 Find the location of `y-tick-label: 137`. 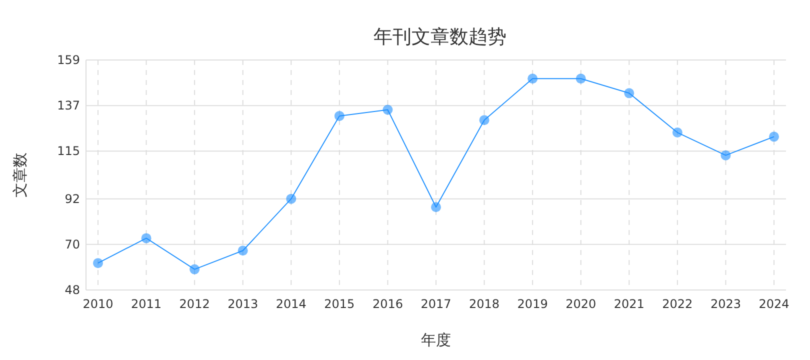

y-tick-label: 137 is located at coordinates (68, 105).